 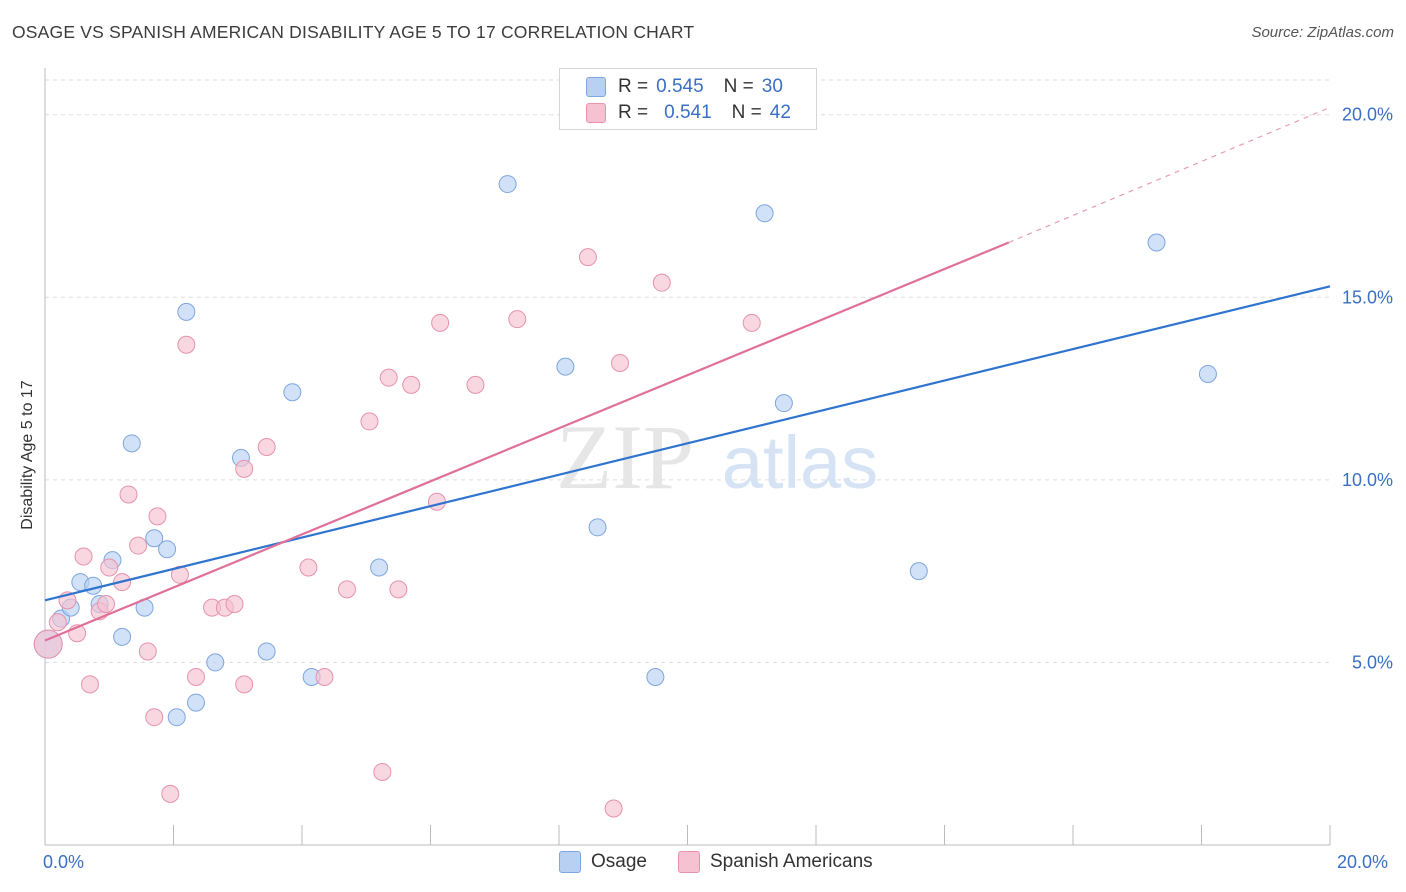 I want to click on source-credit: Source: ZipAtlas.com, so click(x=1322, y=32).